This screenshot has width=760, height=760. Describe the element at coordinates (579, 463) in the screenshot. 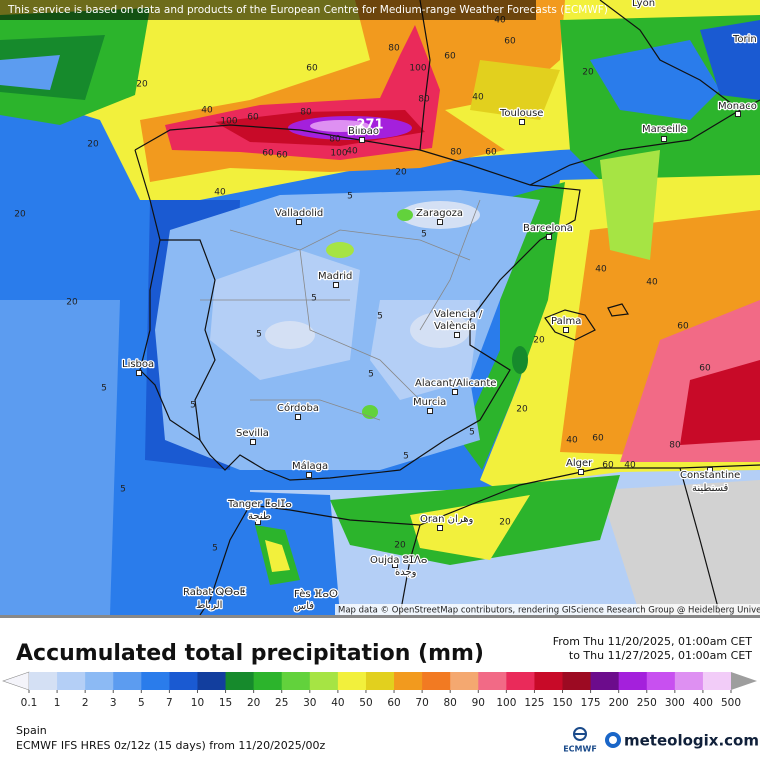

I see `city-label: Alger` at that location.